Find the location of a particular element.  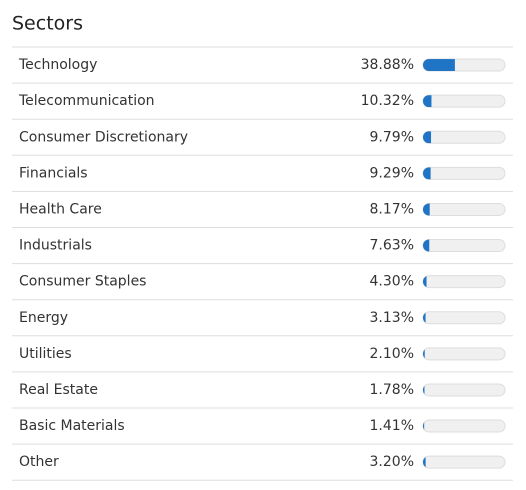

sector-name: Financials is located at coordinates (53, 173).